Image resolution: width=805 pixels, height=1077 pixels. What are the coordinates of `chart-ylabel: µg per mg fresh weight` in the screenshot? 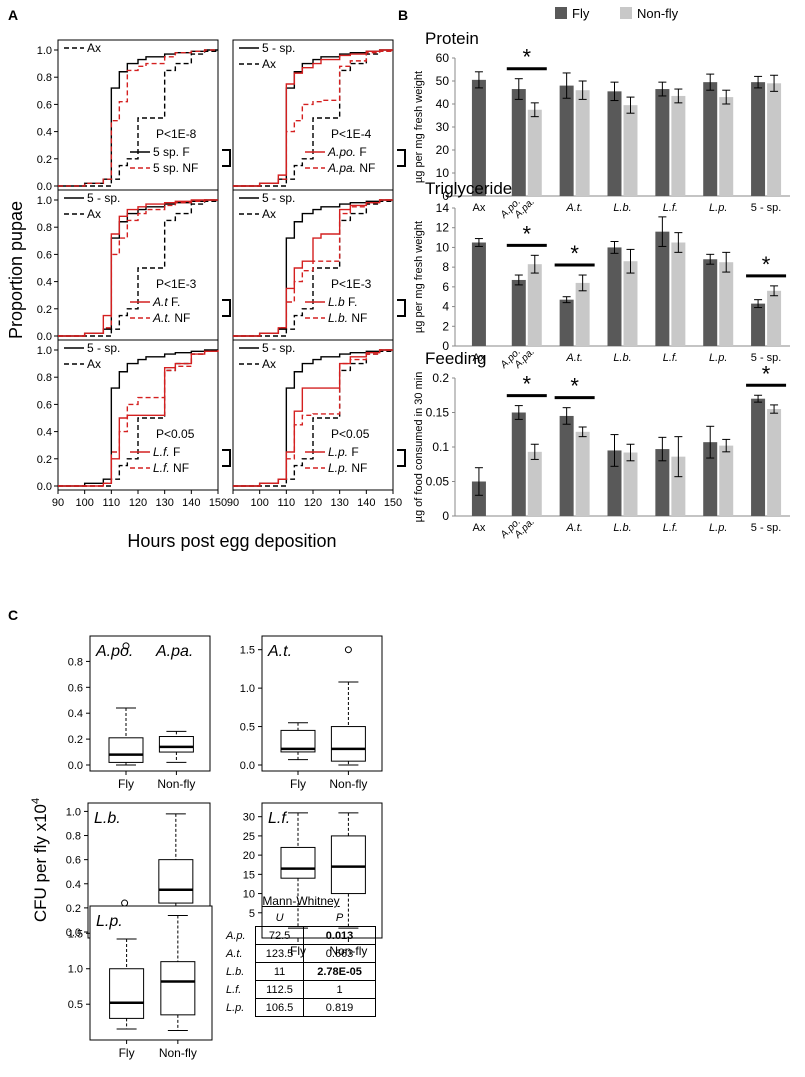 It's located at (419, 277).